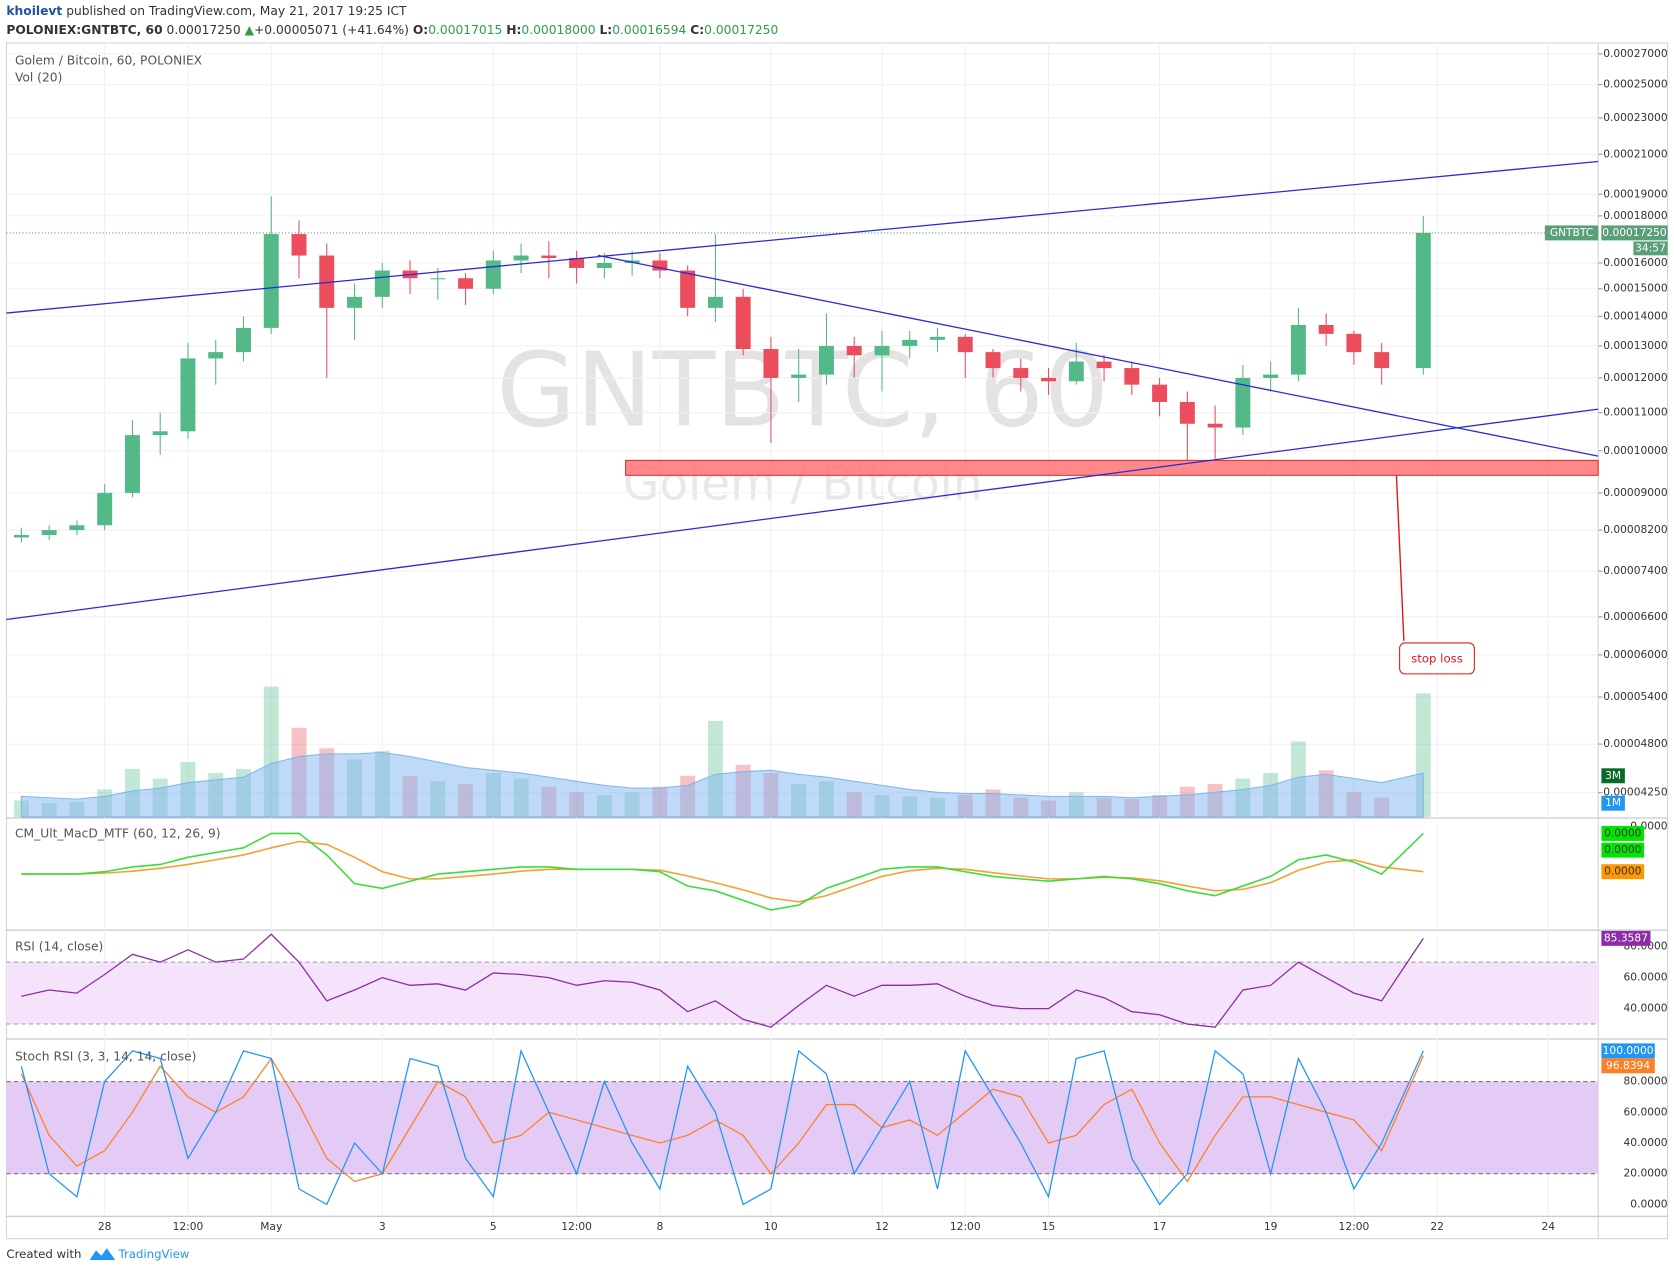 The width and height of the screenshot is (1674, 1272). I want to click on y-tick-label: 0.00005400, so click(1635, 696).